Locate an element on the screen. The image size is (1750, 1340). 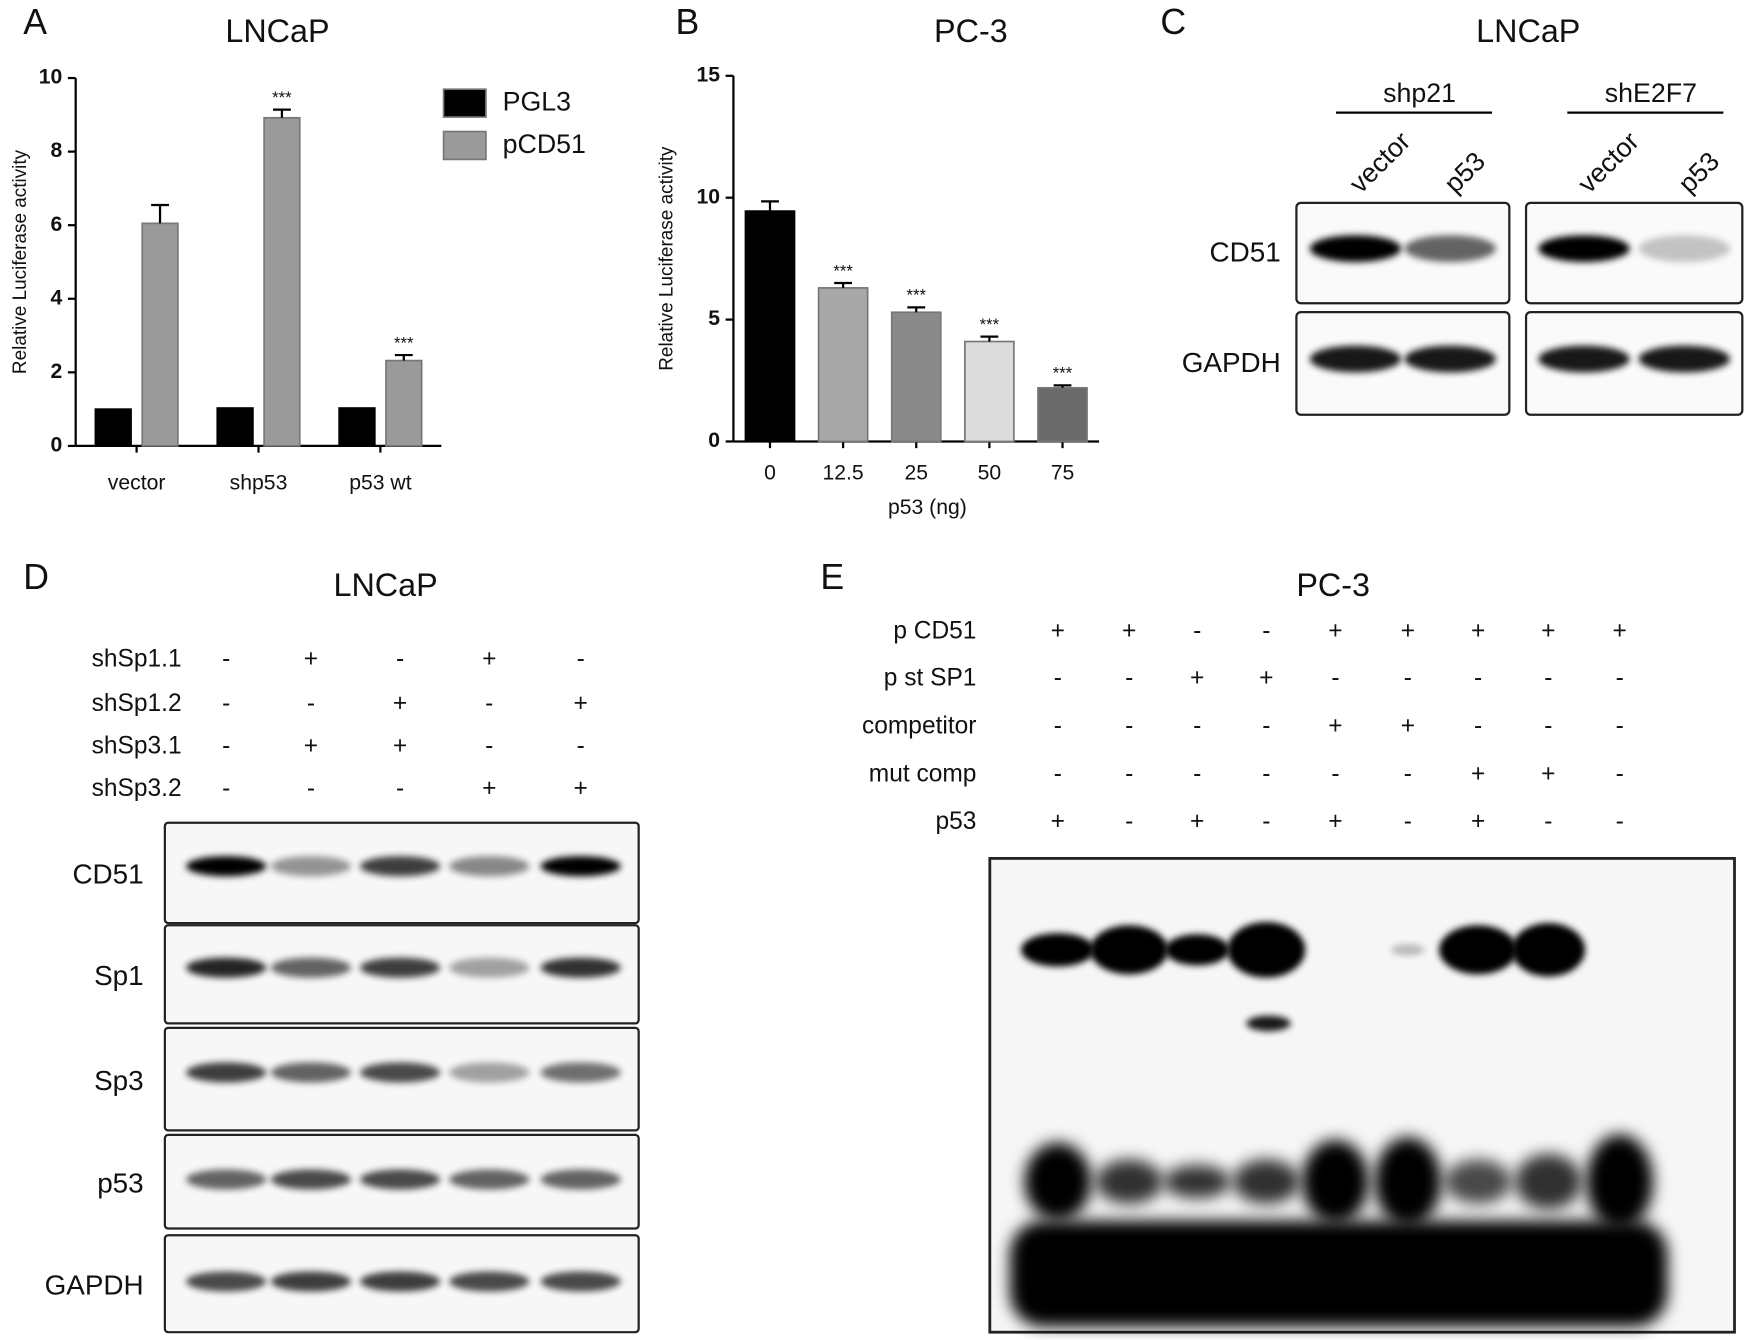
lane-label: vector is located at coordinates (1608, 162).